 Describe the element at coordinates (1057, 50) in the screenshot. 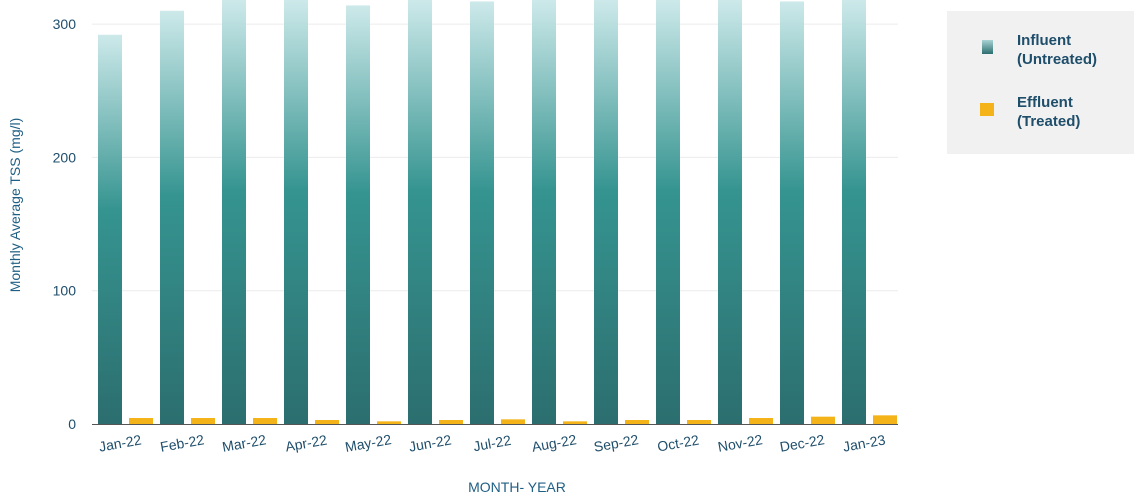

I see `legend-label-influent: Influent (Untreated)` at that location.